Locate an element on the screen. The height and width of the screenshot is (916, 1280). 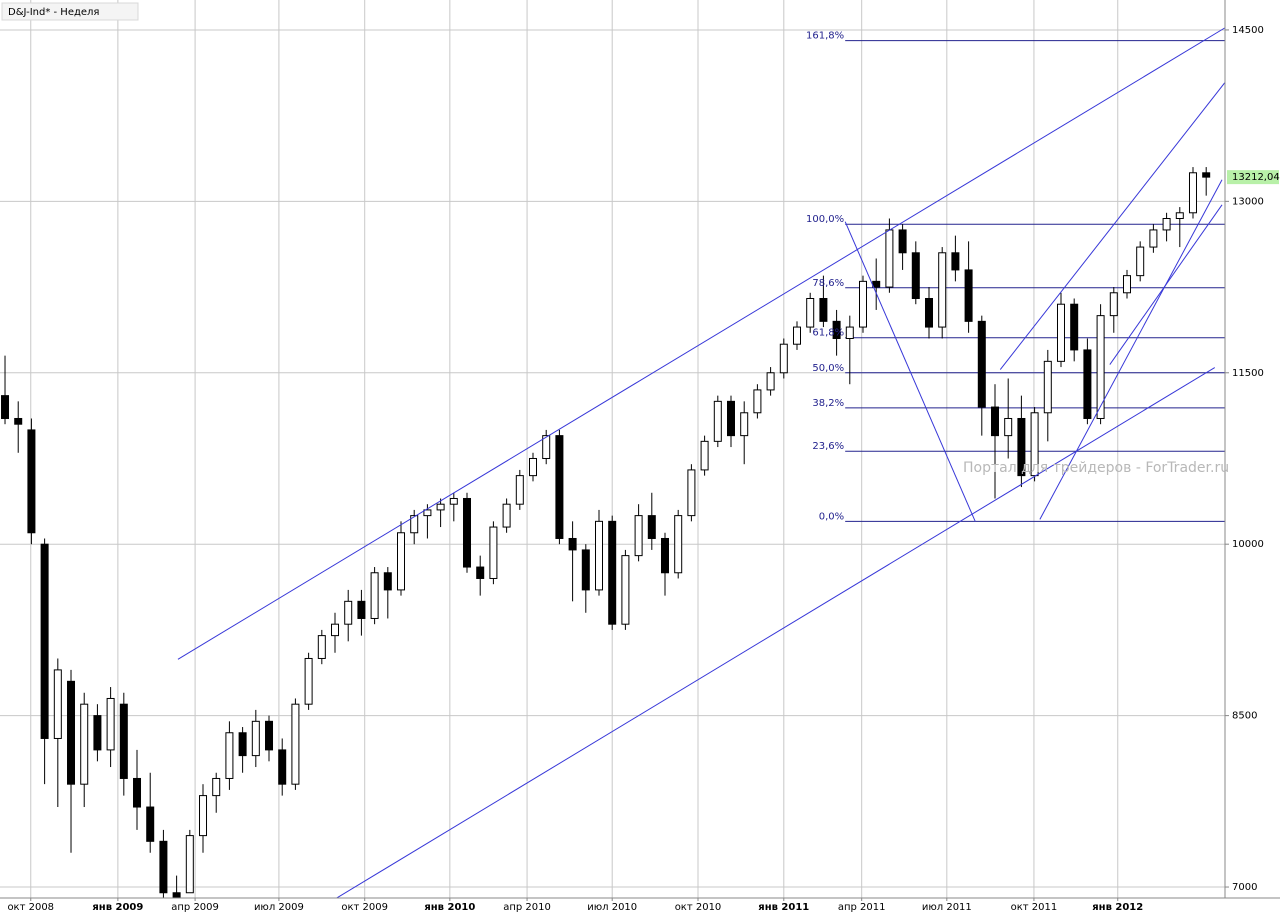
y-tick-label: 8500 is located at coordinates (1244, 716).